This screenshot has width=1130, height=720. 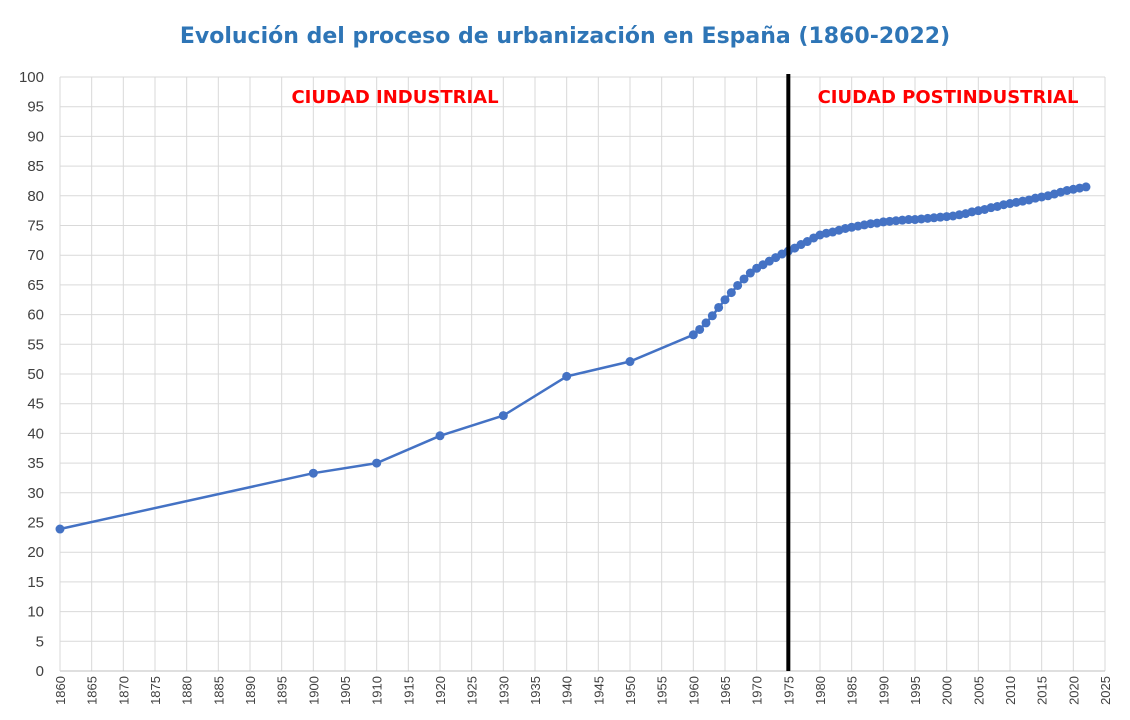 I want to click on y-tick-label-90: 90, so click(x=35, y=136).